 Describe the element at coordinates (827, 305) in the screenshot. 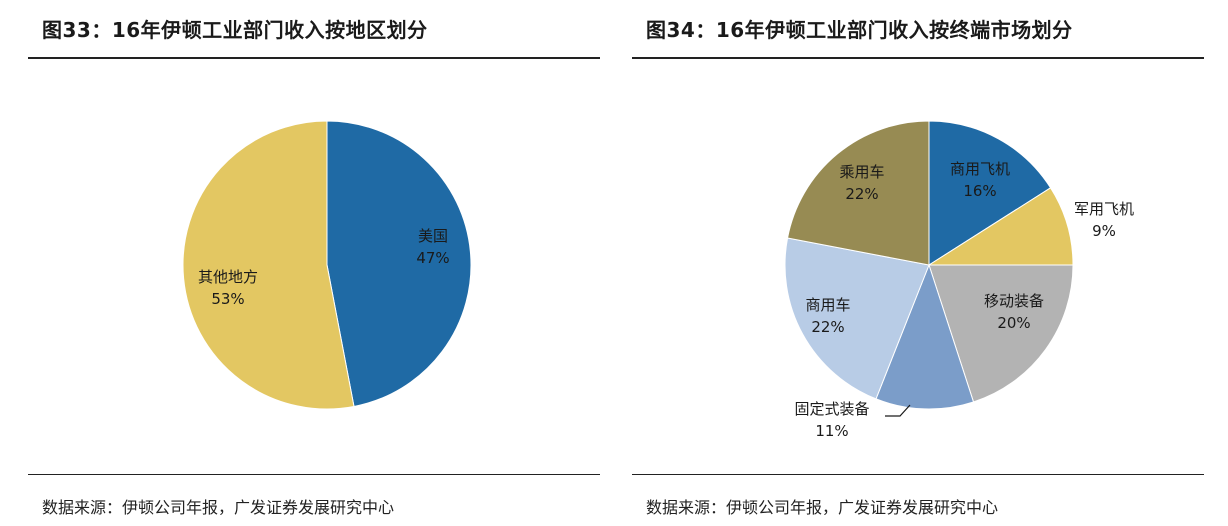

I see `slice-label: 商用车` at that location.